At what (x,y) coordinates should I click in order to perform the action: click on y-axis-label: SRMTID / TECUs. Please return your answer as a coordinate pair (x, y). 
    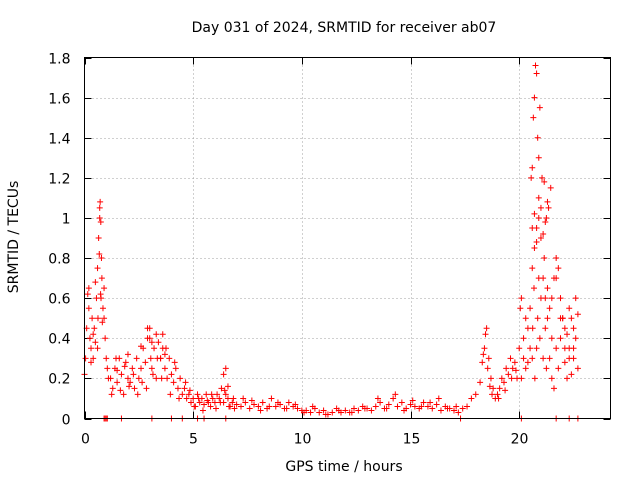
    Looking at the image, I should click on (14, 237).